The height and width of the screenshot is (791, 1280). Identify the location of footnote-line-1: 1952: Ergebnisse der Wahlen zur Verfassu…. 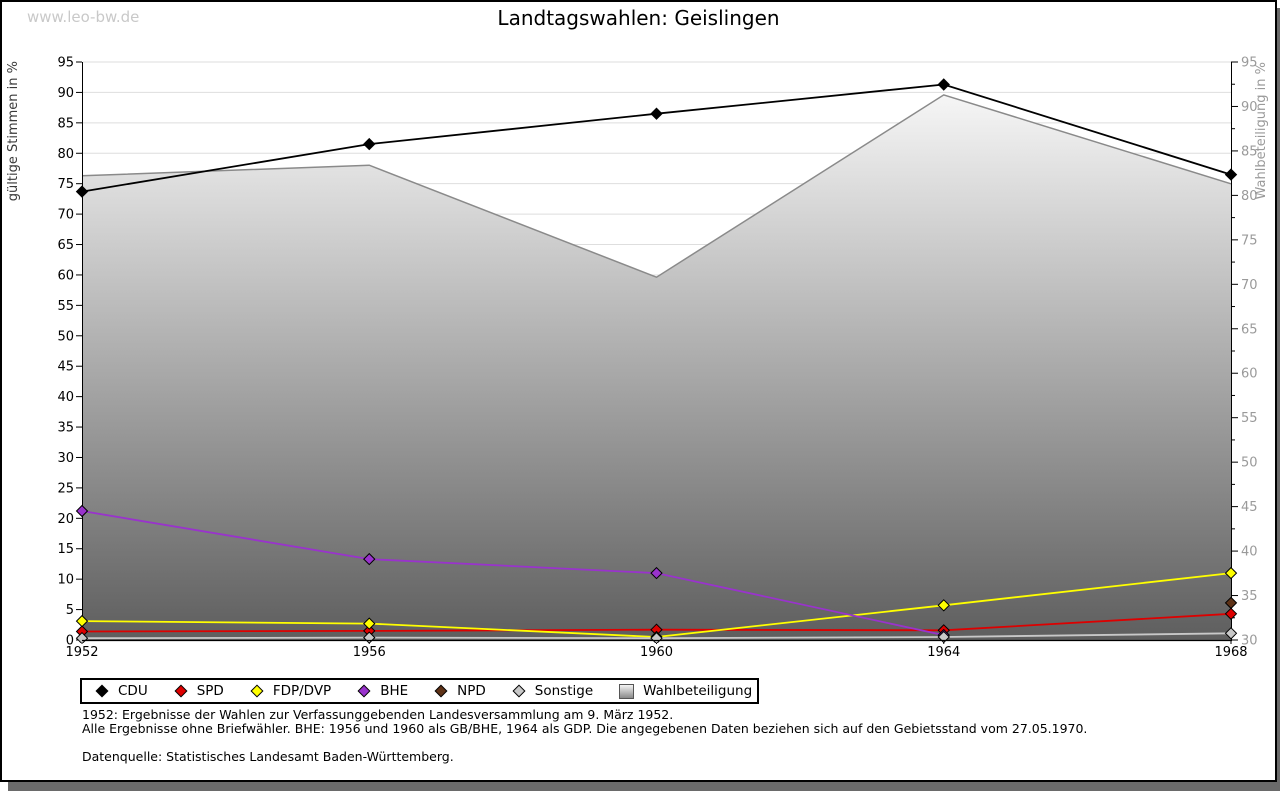
(378, 714).